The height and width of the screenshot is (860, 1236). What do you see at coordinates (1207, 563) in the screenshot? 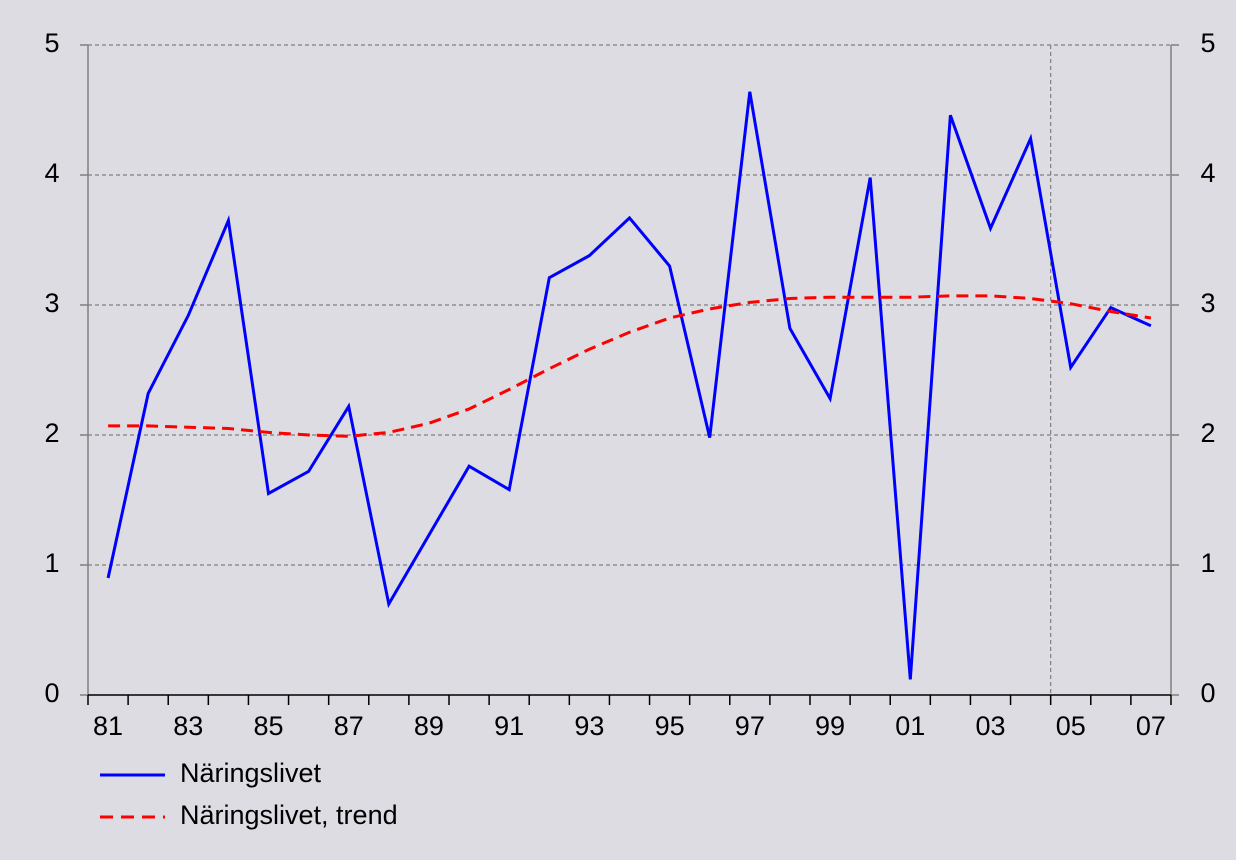
I see `y2-tick-label: 1` at bounding box center [1207, 563].